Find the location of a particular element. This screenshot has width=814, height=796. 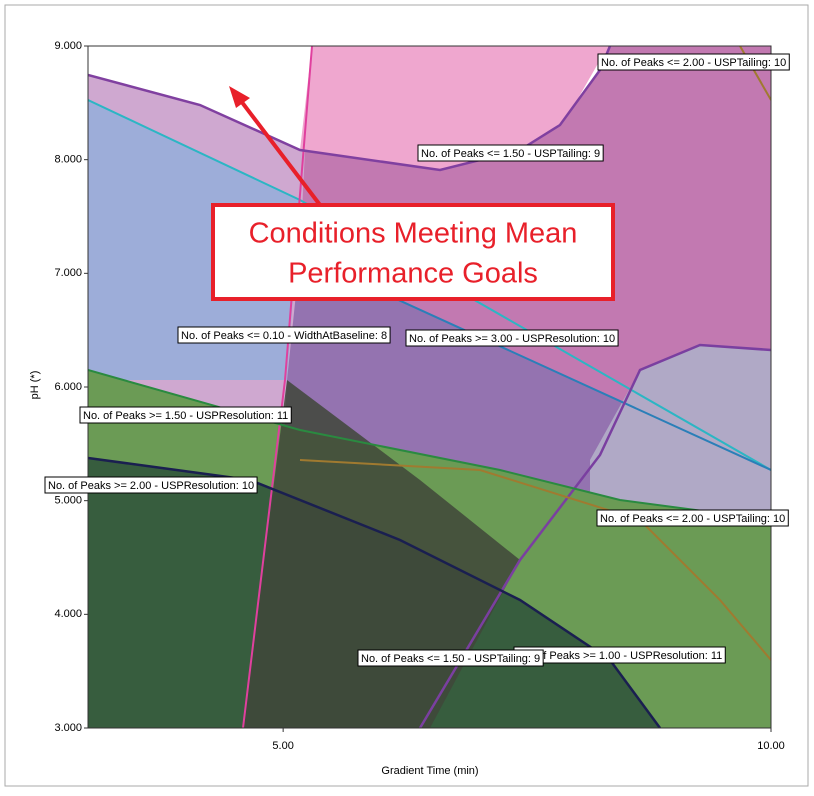

y-axis-label: pH (*) is located at coordinates (35, 385).